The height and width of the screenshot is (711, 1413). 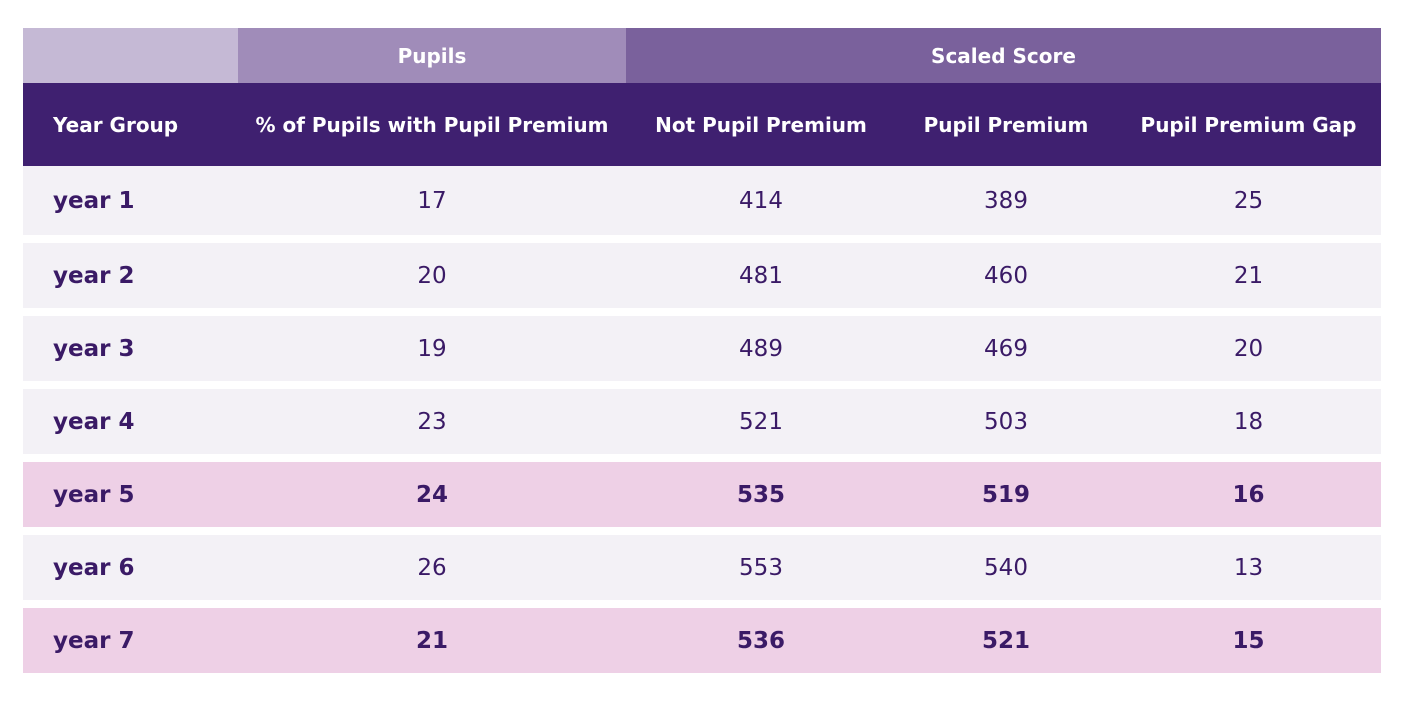 I want to click on table-row: year 5 24 535 519 16, so click(x=702, y=498).